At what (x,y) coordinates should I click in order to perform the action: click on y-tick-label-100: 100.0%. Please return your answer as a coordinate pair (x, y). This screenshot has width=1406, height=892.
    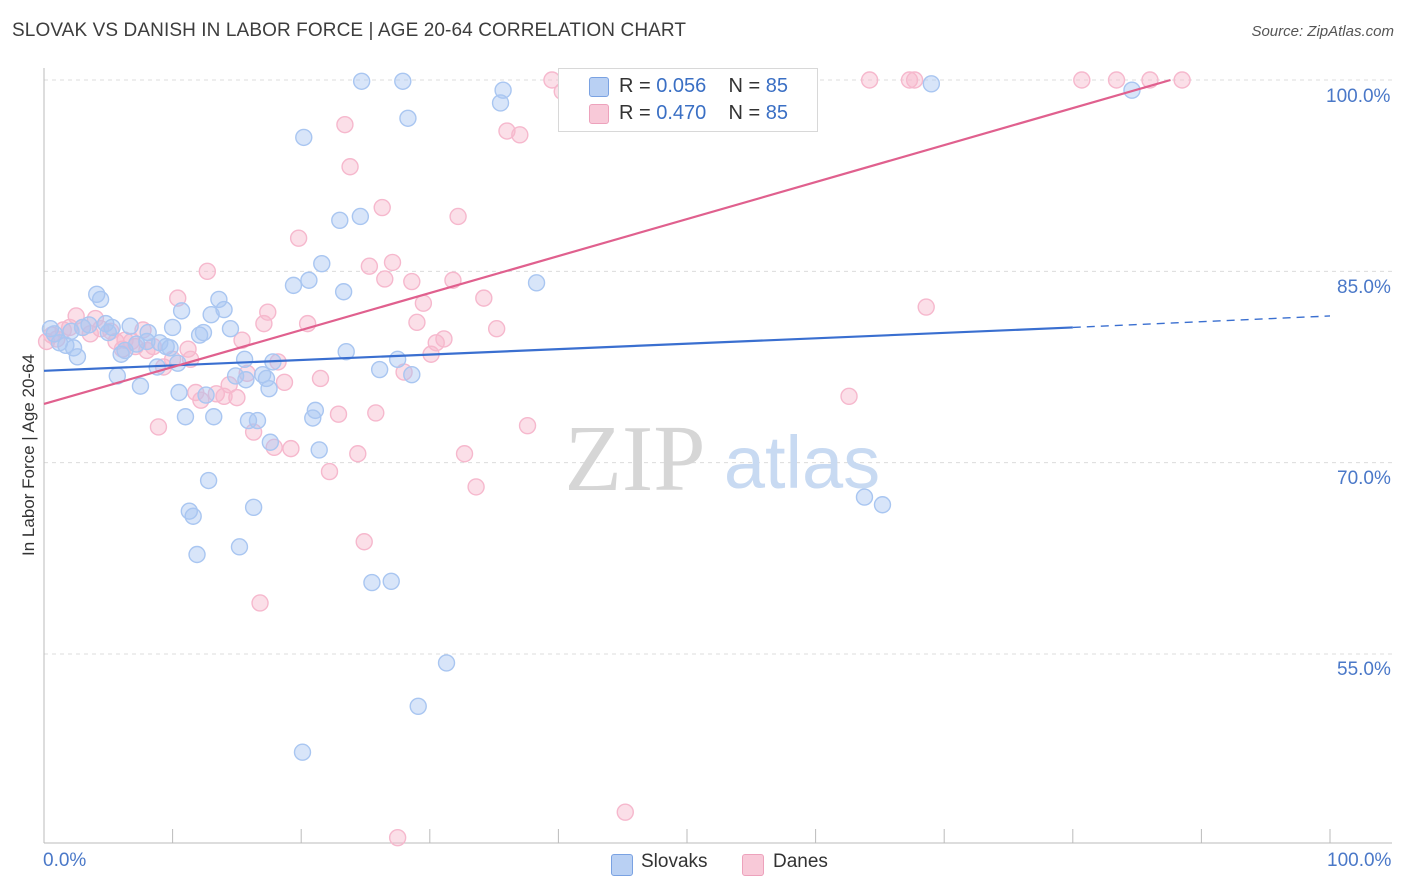
    Looking at the image, I should click on (1358, 96).